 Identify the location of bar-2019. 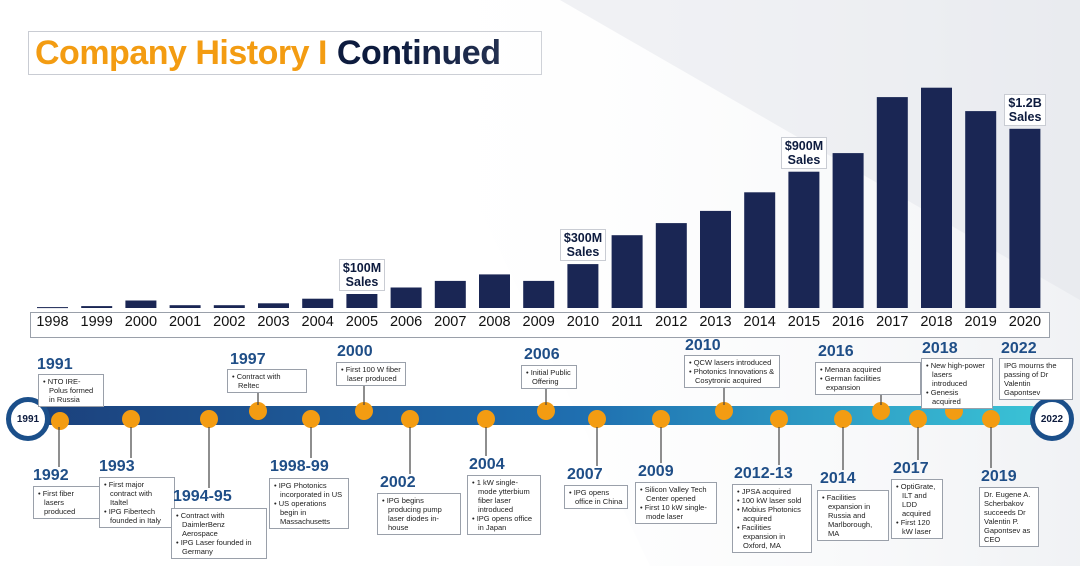
(981, 209).